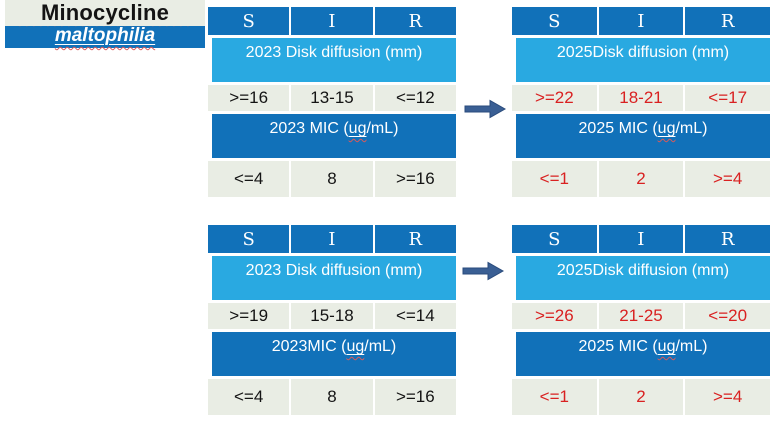 The image size is (774, 424). I want to click on mic-label-prefix: 2023 MIC (, so click(309, 128).